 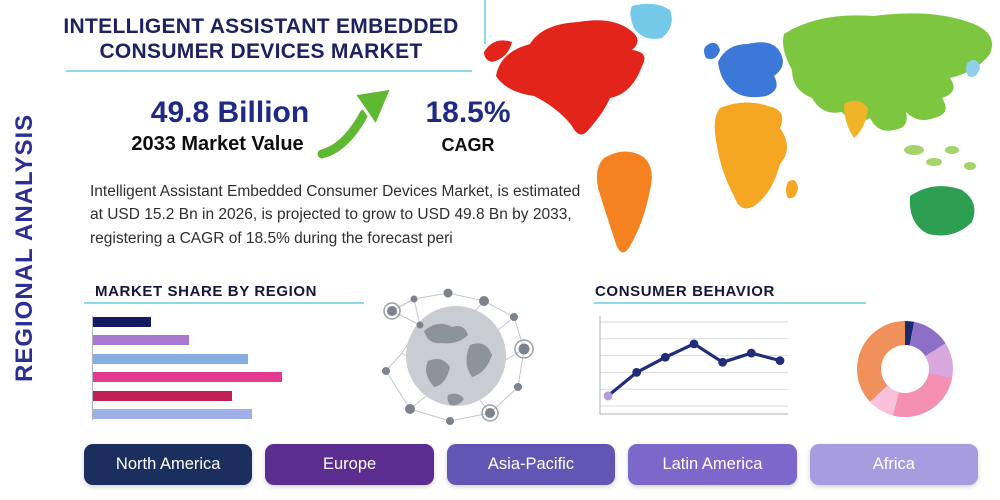 I want to click on cagr-stat: 18.5%, so click(x=468, y=112).